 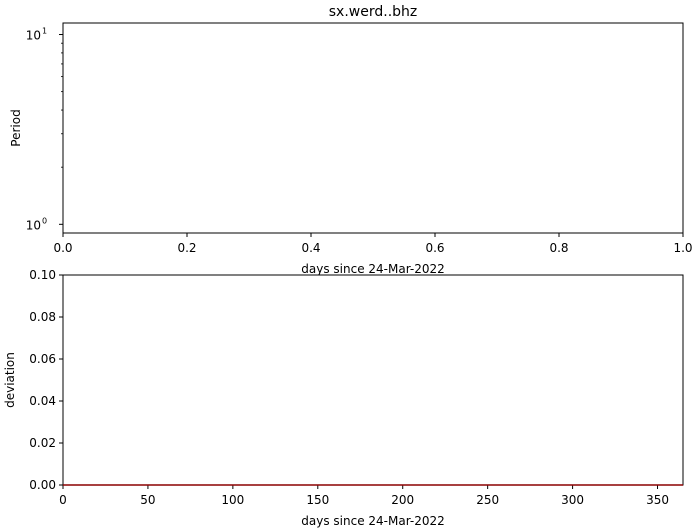 What do you see at coordinates (434, 248) in the screenshot?
I see `period-x-tick-label: 0.6` at bounding box center [434, 248].